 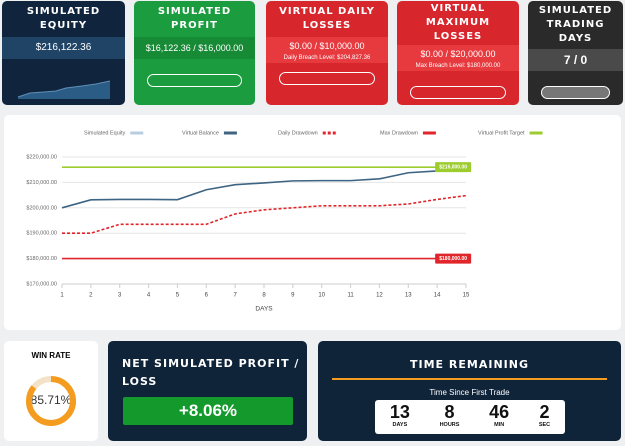 What do you see at coordinates (41, 183) in the screenshot?
I see `y-tick-label: $210,000.00` at bounding box center [41, 183].